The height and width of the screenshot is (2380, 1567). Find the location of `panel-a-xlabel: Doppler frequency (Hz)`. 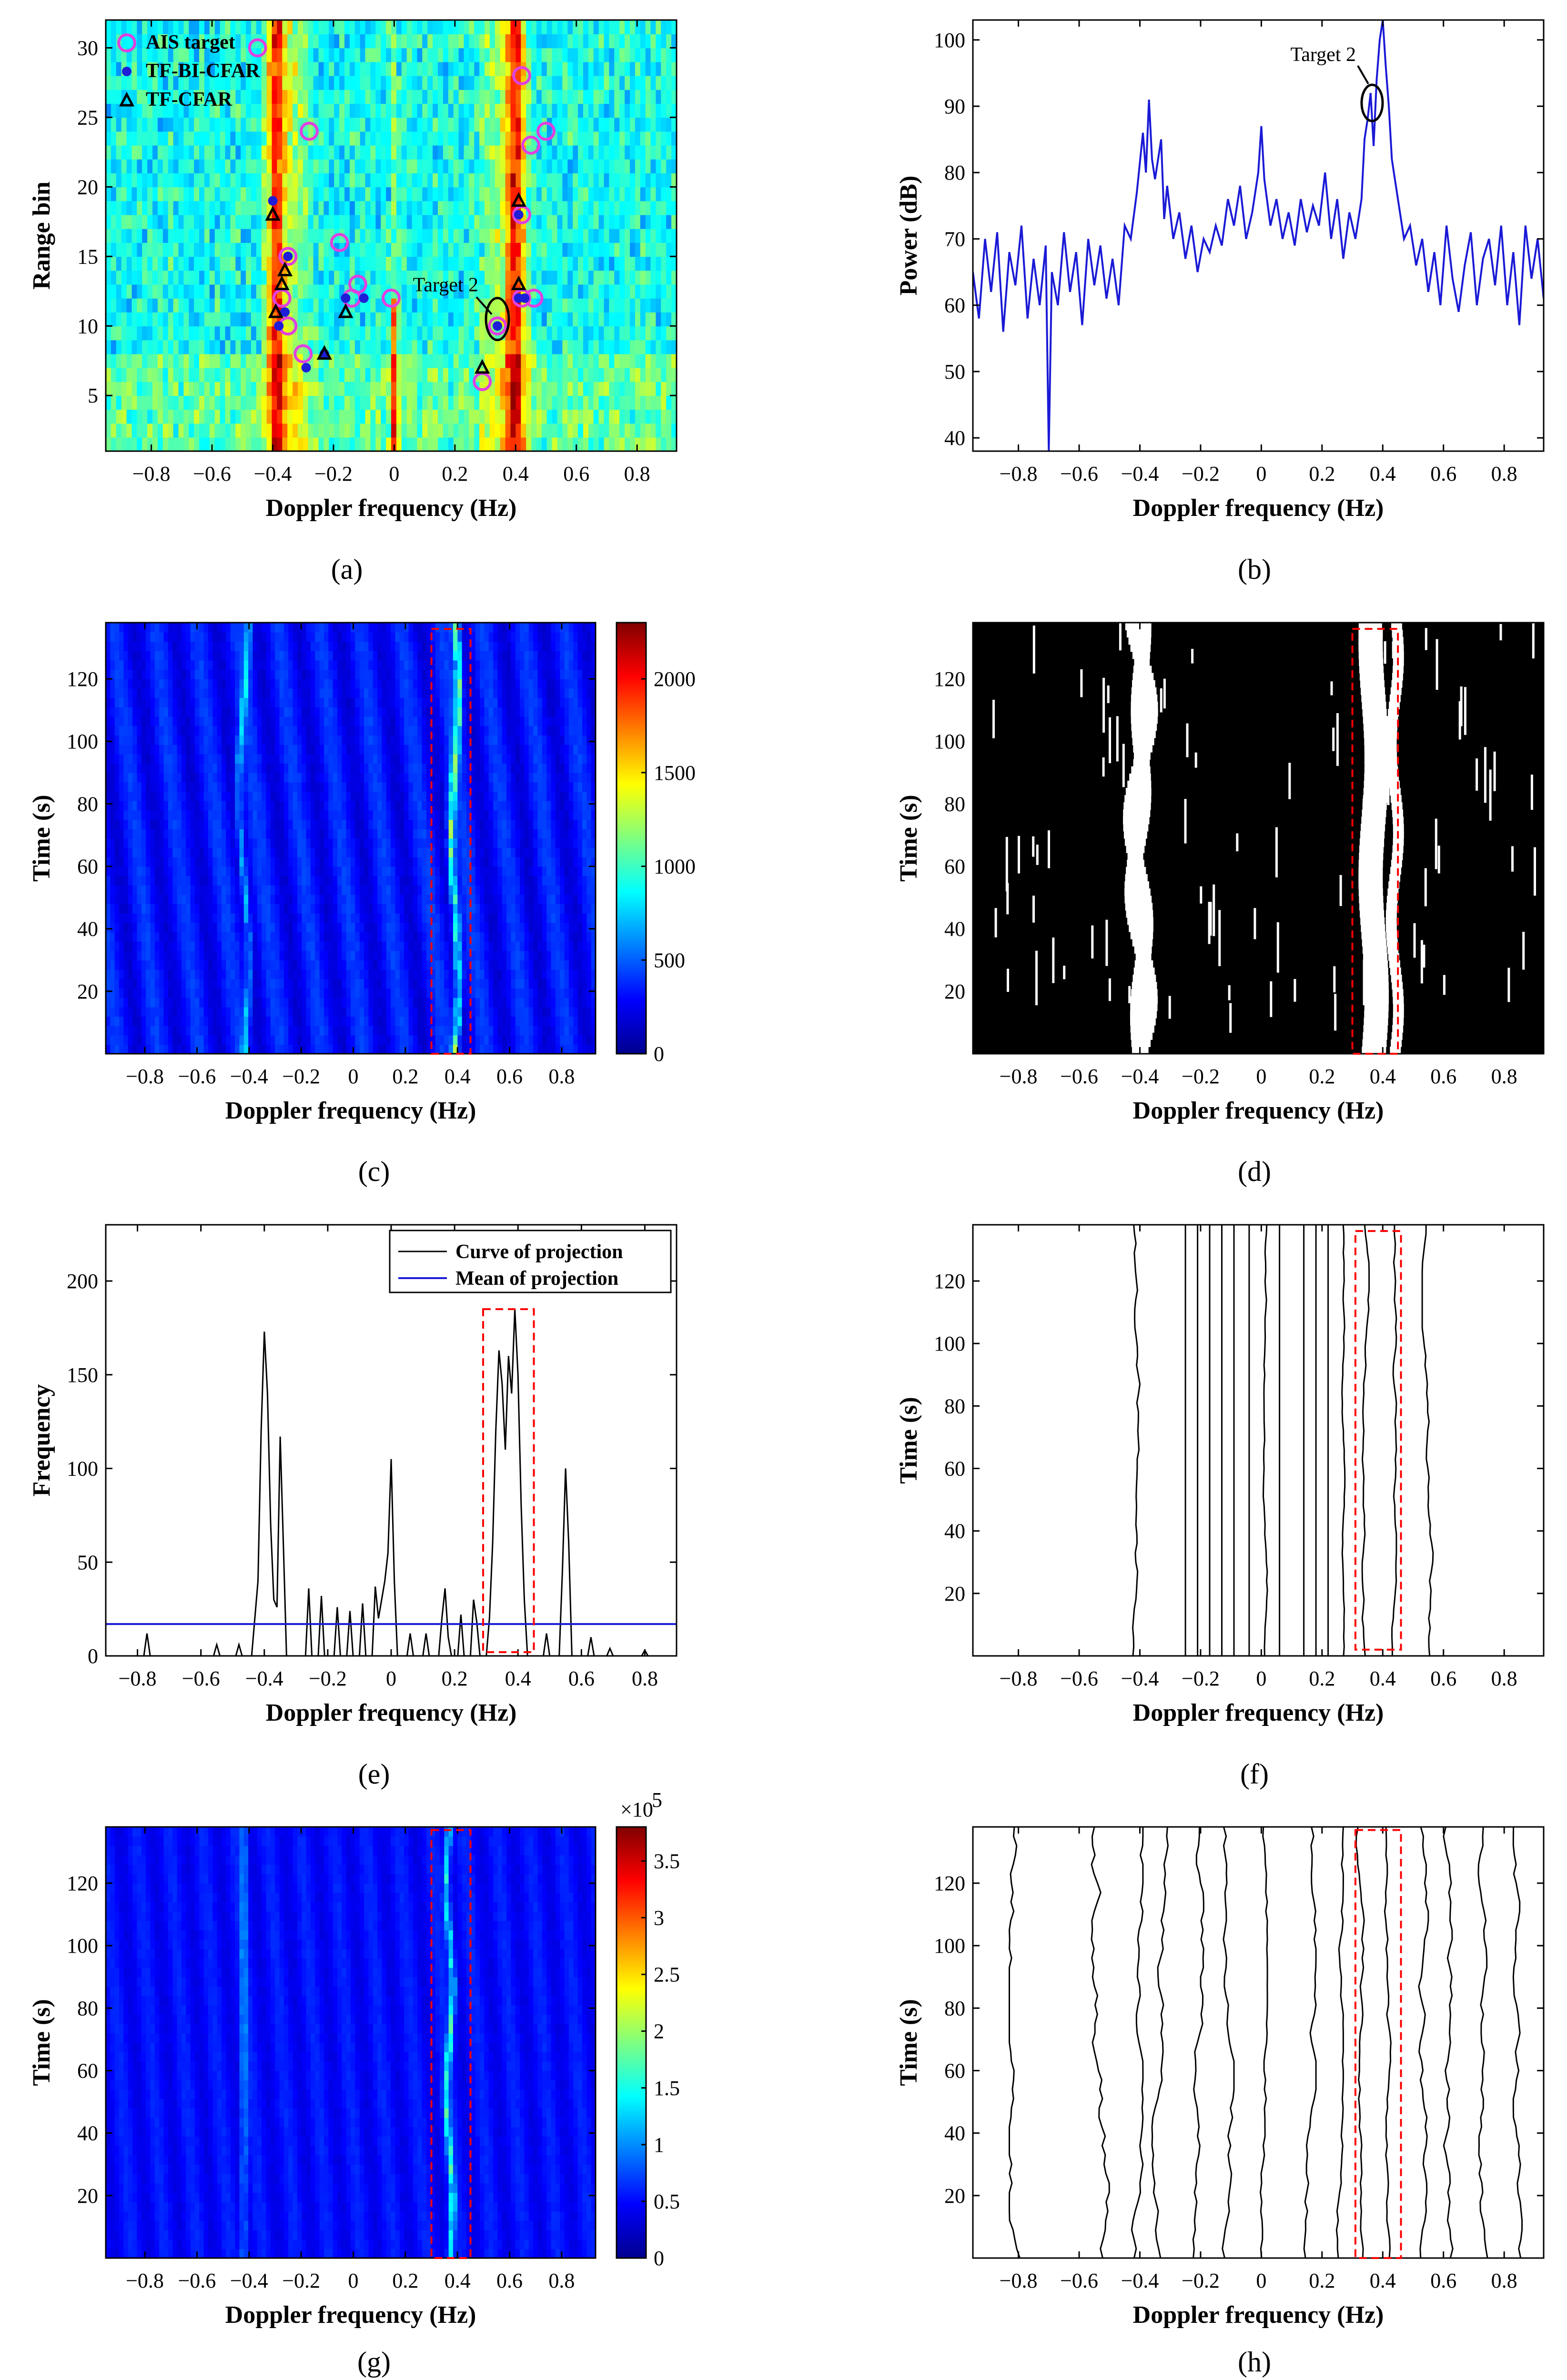

panel-a-xlabel: Doppler frequency (Hz) is located at coordinates (391, 508).